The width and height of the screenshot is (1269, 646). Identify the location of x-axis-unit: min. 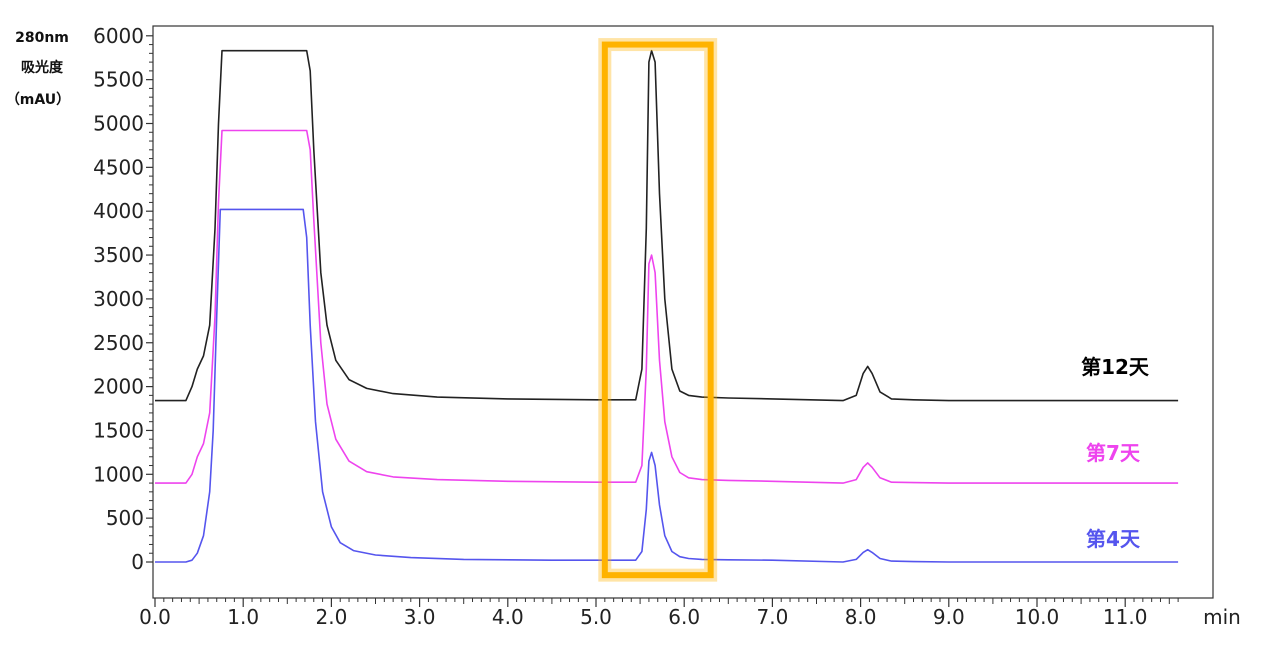
(1222, 617).